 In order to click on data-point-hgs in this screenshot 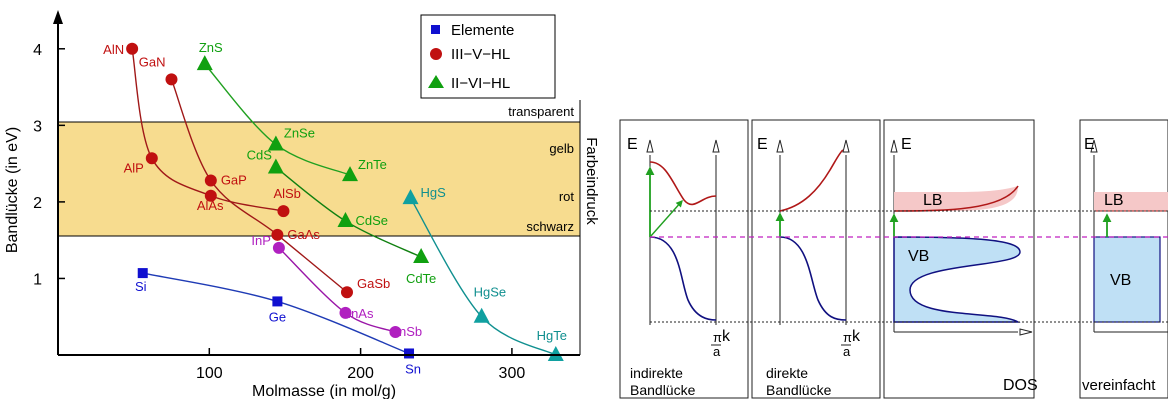, I will do `click(410, 197)`.